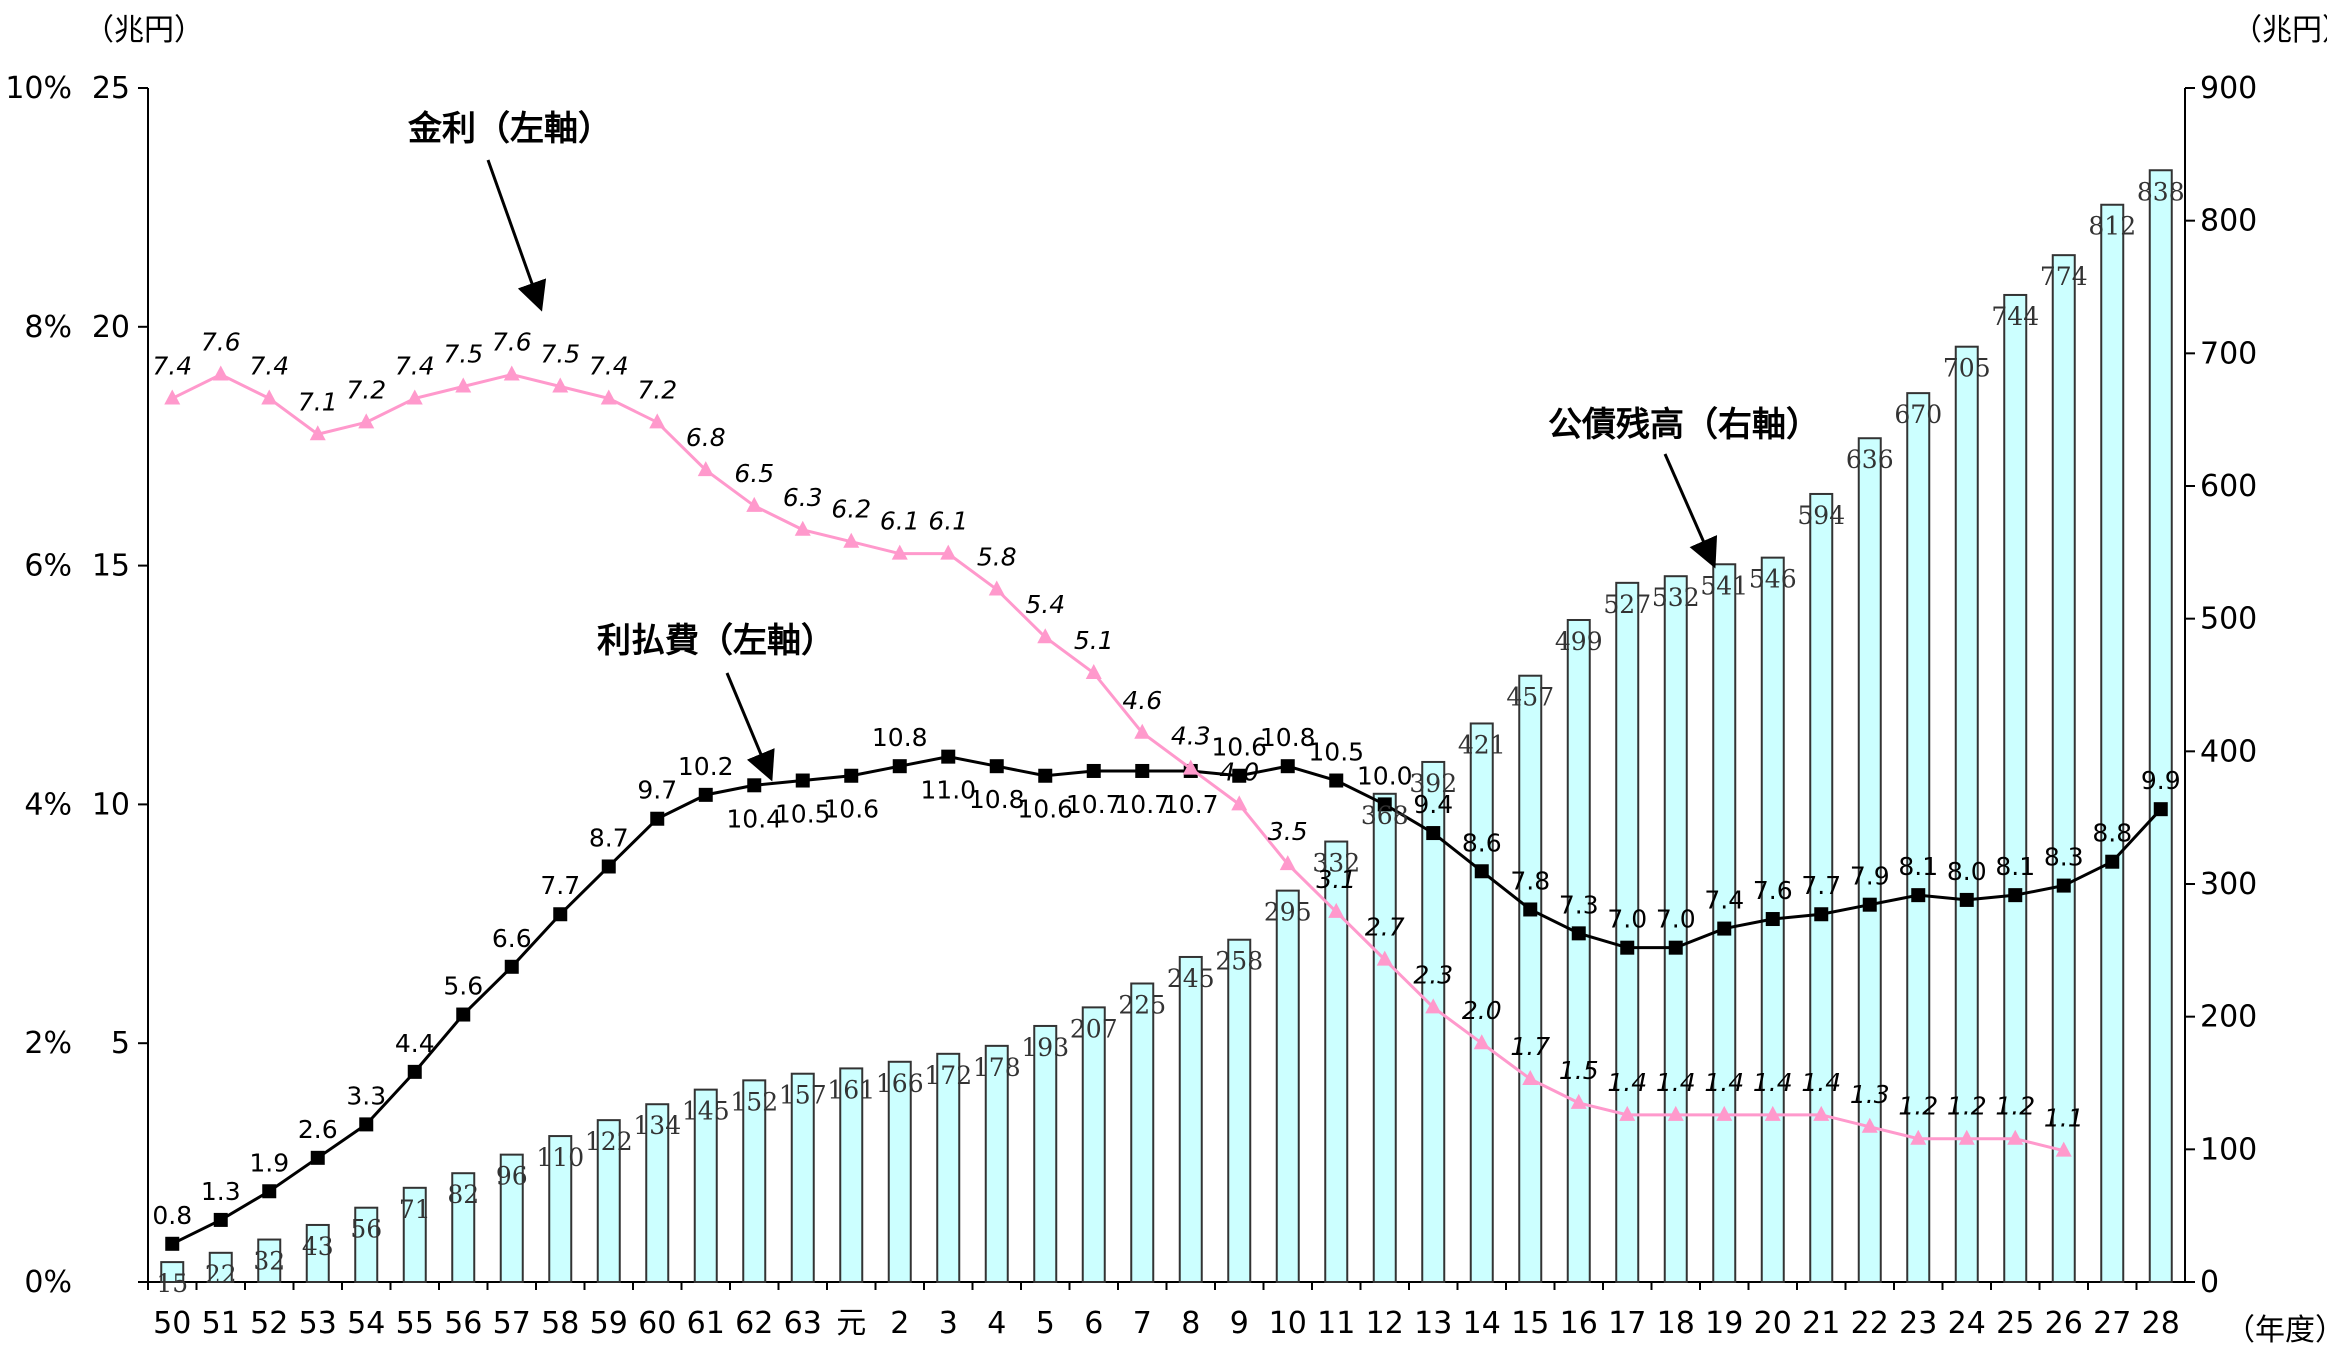 The image size is (2327, 1353). Describe the element at coordinates (560, 1323) in the screenshot. I see `x-axis-tick-label: 58` at that location.